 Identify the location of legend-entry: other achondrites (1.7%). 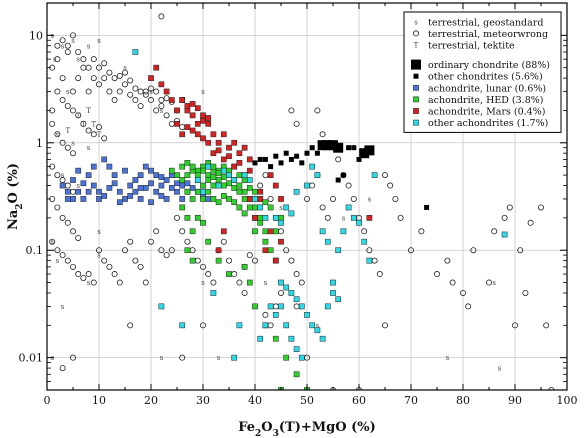
(480, 123).